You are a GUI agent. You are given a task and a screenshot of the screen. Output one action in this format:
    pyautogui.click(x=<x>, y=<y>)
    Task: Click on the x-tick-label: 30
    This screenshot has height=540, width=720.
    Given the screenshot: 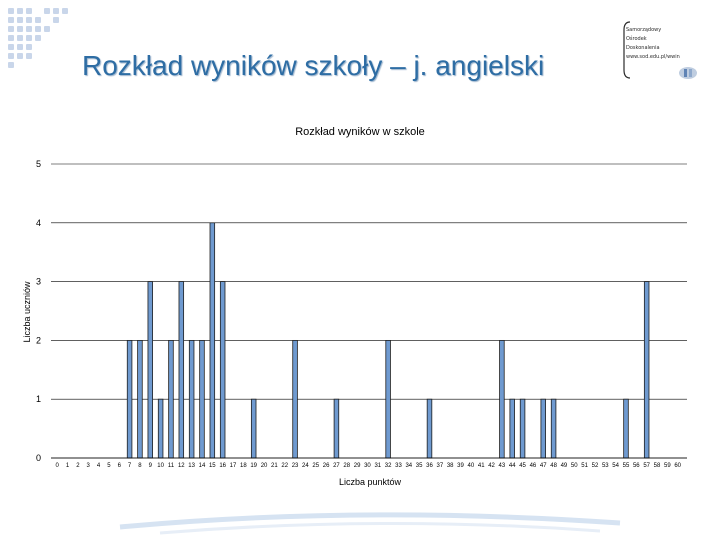 What is the action you would take?
    pyautogui.click(x=367, y=466)
    